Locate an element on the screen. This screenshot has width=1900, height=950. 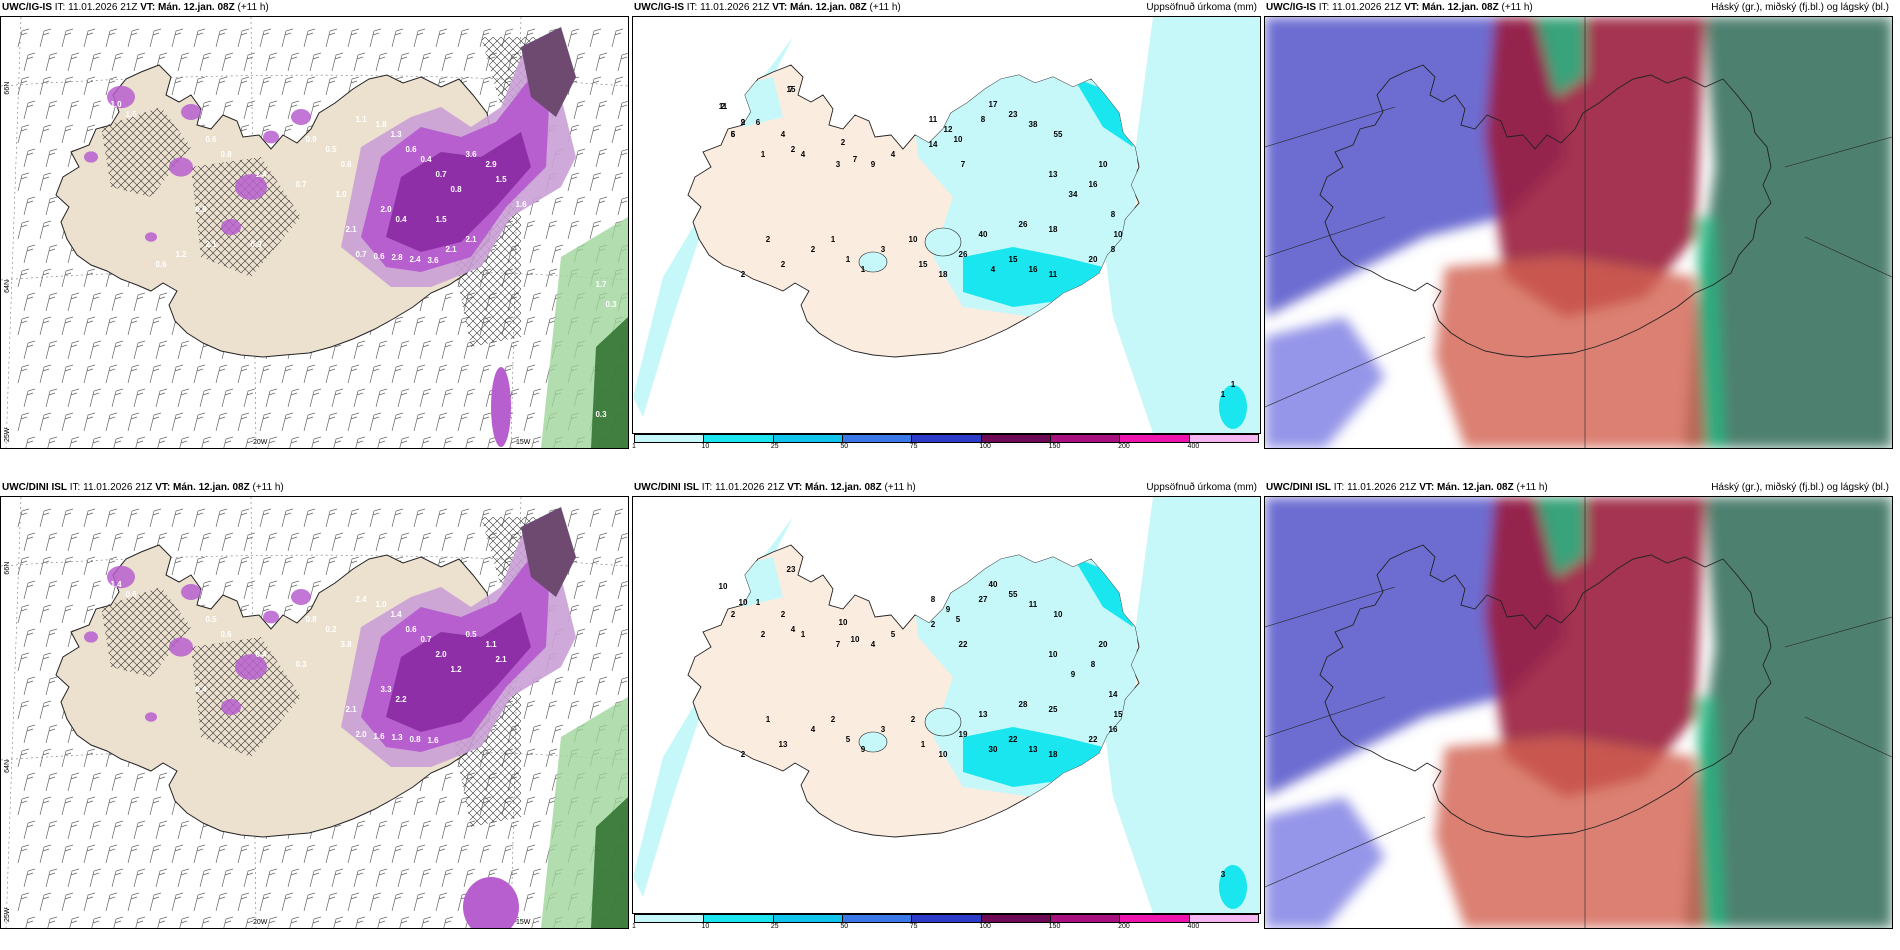
legend-swatch is located at coordinates (1016, 918).